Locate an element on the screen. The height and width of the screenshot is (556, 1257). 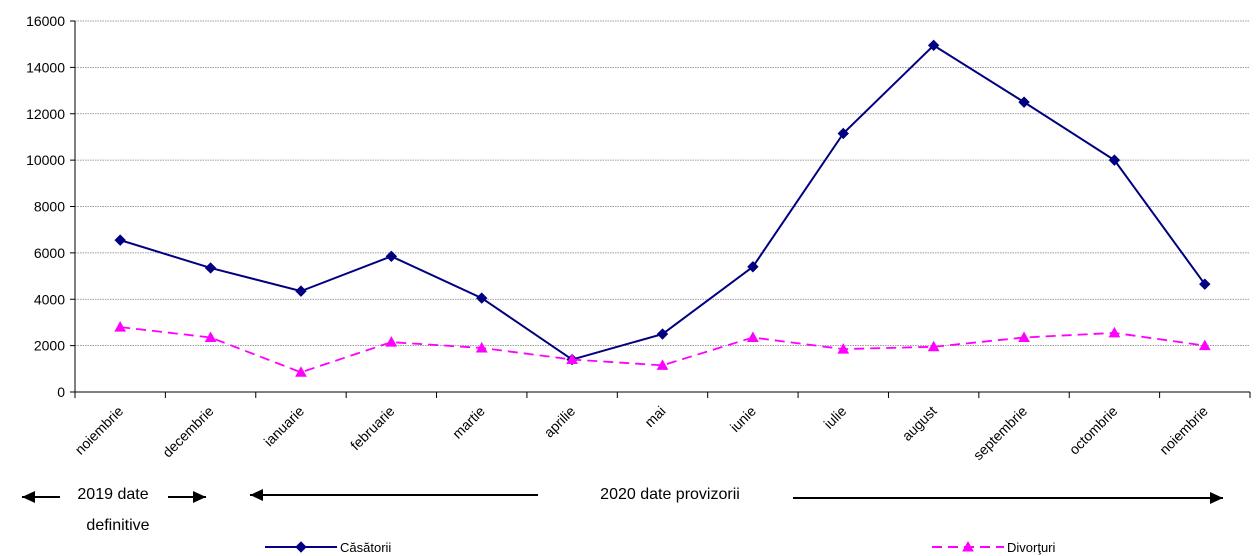
x-tick-label: martie is located at coordinates (468, 422).